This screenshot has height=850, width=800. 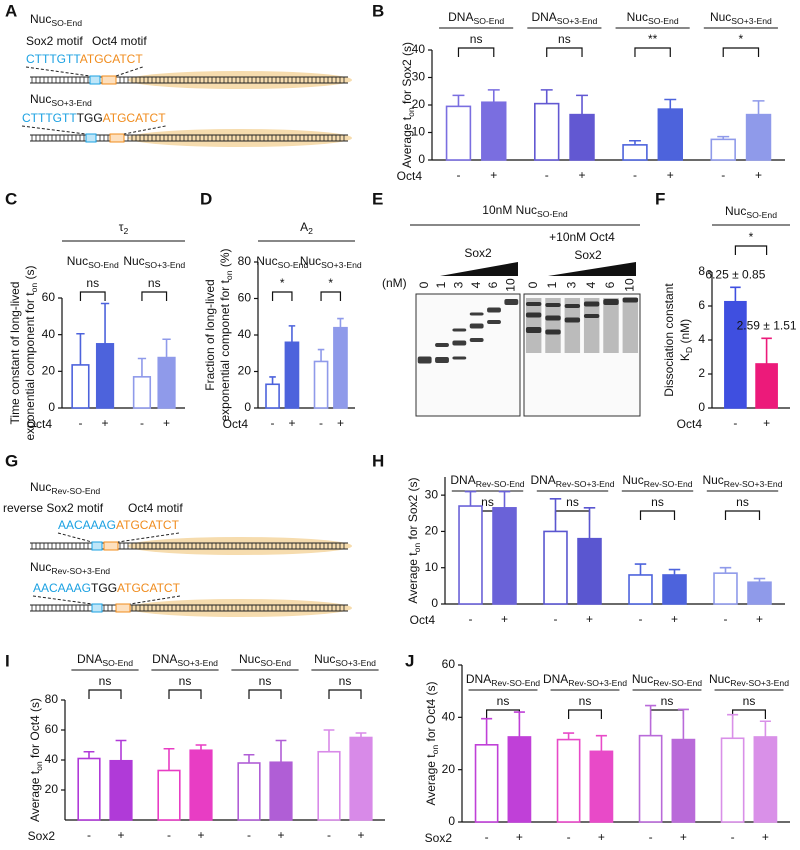 I want to click on panel-title: A2, so click(x=306, y=228).